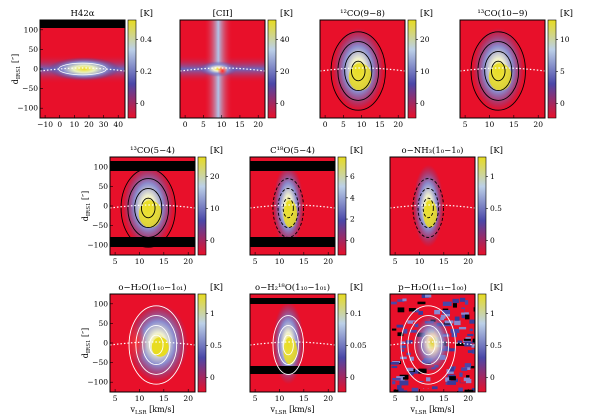 The height and width of the screenshot is (420, 600). What do you see at coordinates (285, 39) in the screenshot?
I see `colorbar-tick-label: 40` at bounding box center [285, 39].